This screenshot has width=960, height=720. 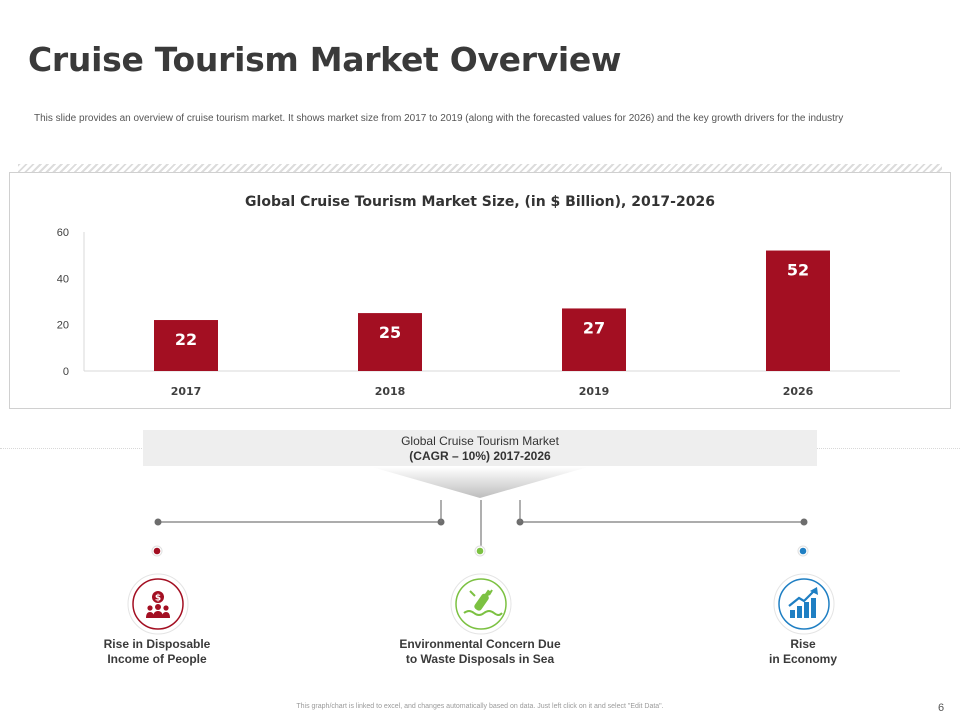 What do you see at coordinates (594, 327) in the screenshot?
I see `data-label: 27` at bounding box center [594, 327].